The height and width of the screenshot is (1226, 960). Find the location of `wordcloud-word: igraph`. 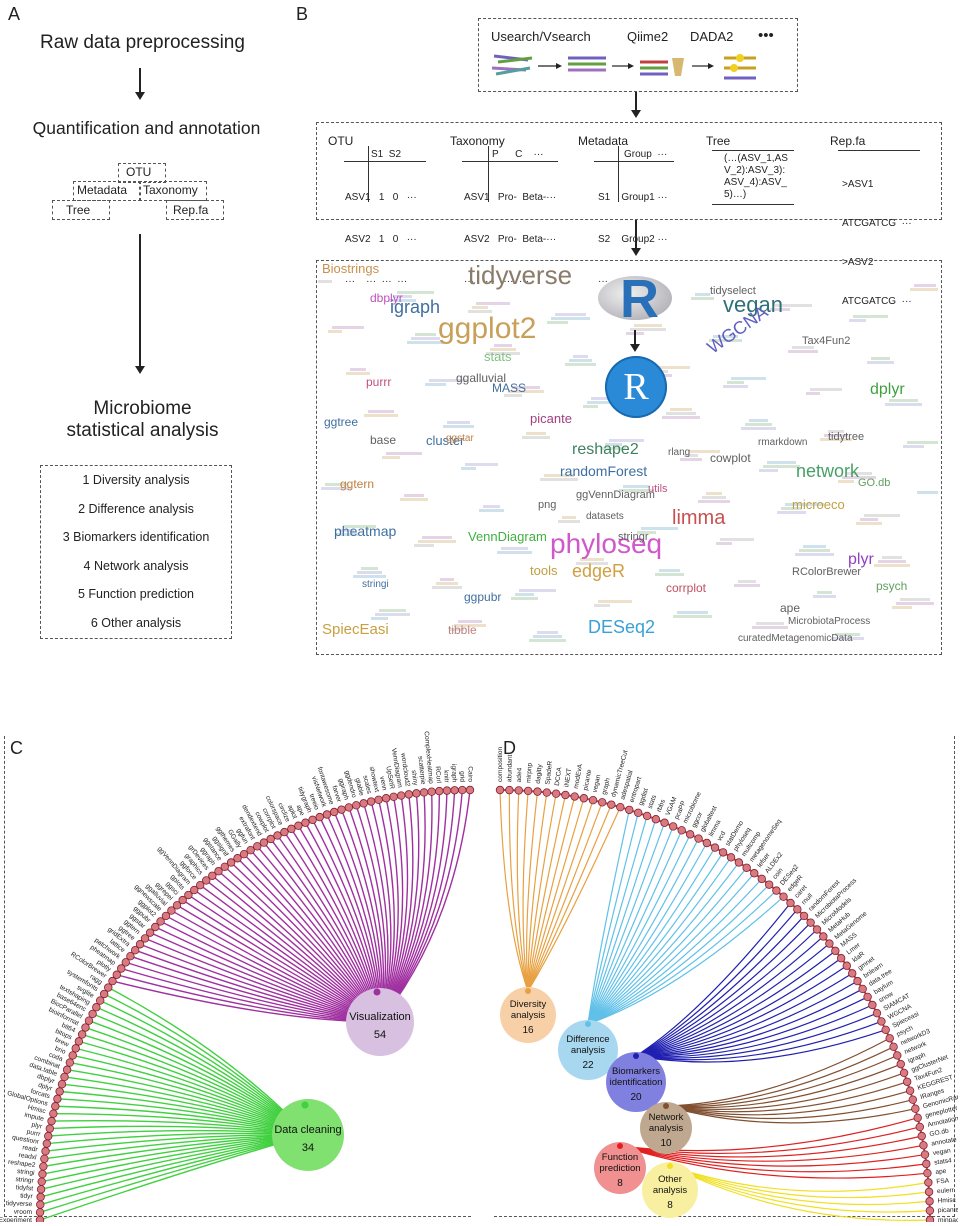

wordcloud-word: igraph is located at coordinates (415, 307).